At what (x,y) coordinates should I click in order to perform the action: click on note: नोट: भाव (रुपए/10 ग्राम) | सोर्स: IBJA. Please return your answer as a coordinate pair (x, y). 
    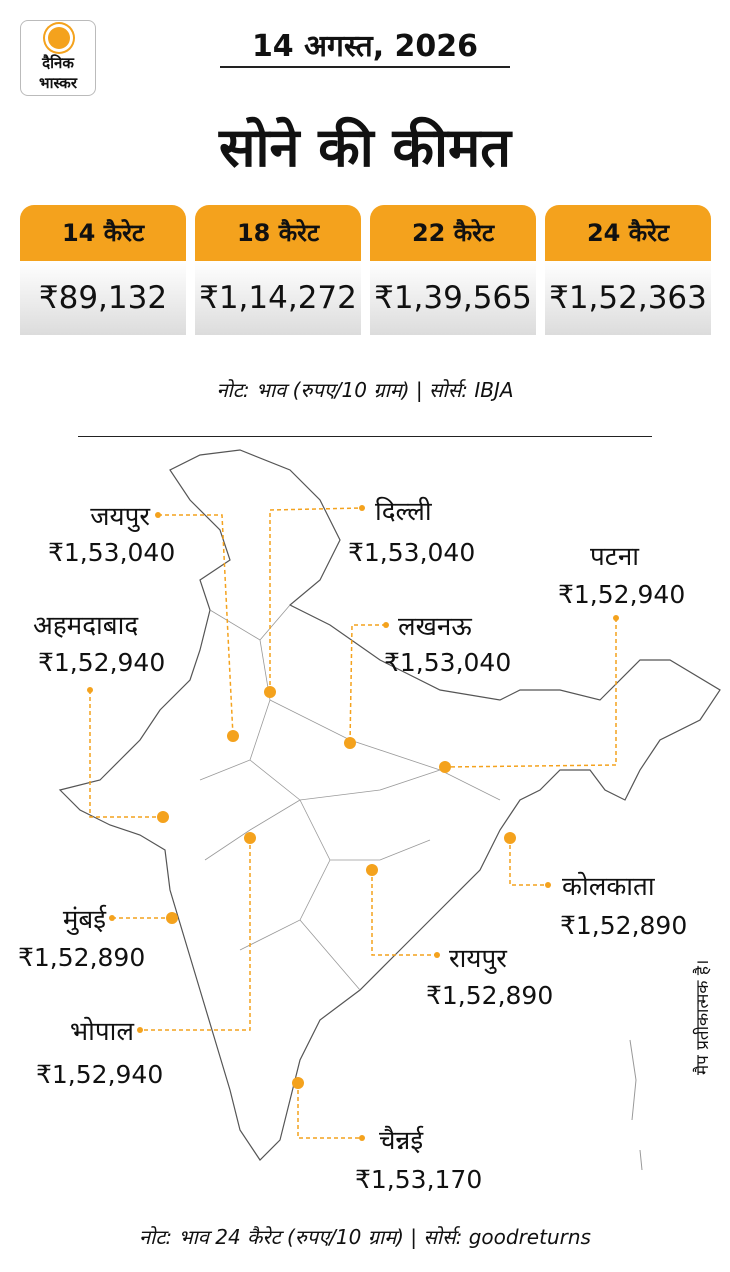
    Looking at the image, I should click on (365, 390).